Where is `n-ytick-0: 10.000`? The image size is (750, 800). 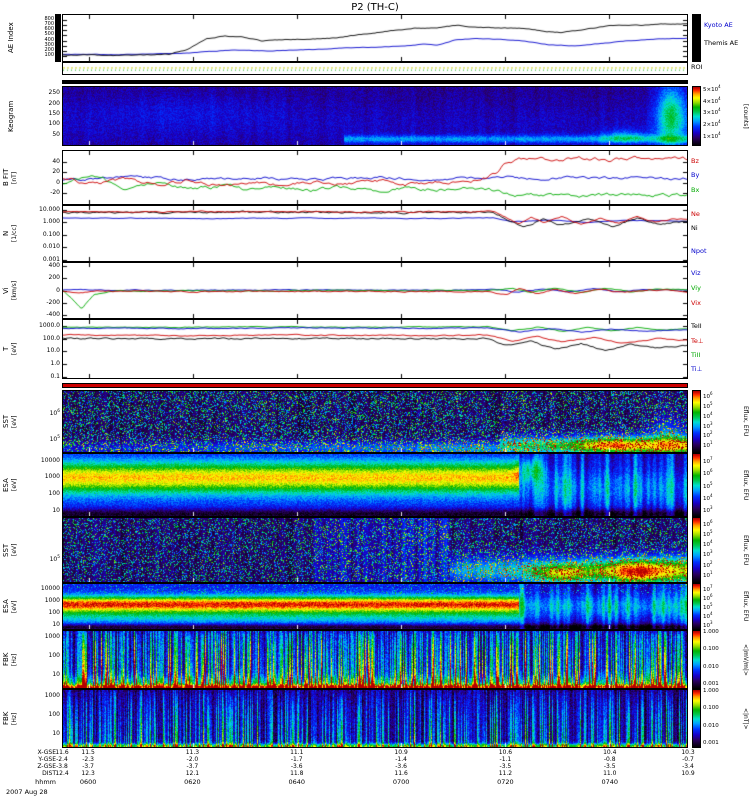
n-ytick-0: 10.000 is located at coordinates (49, 209).